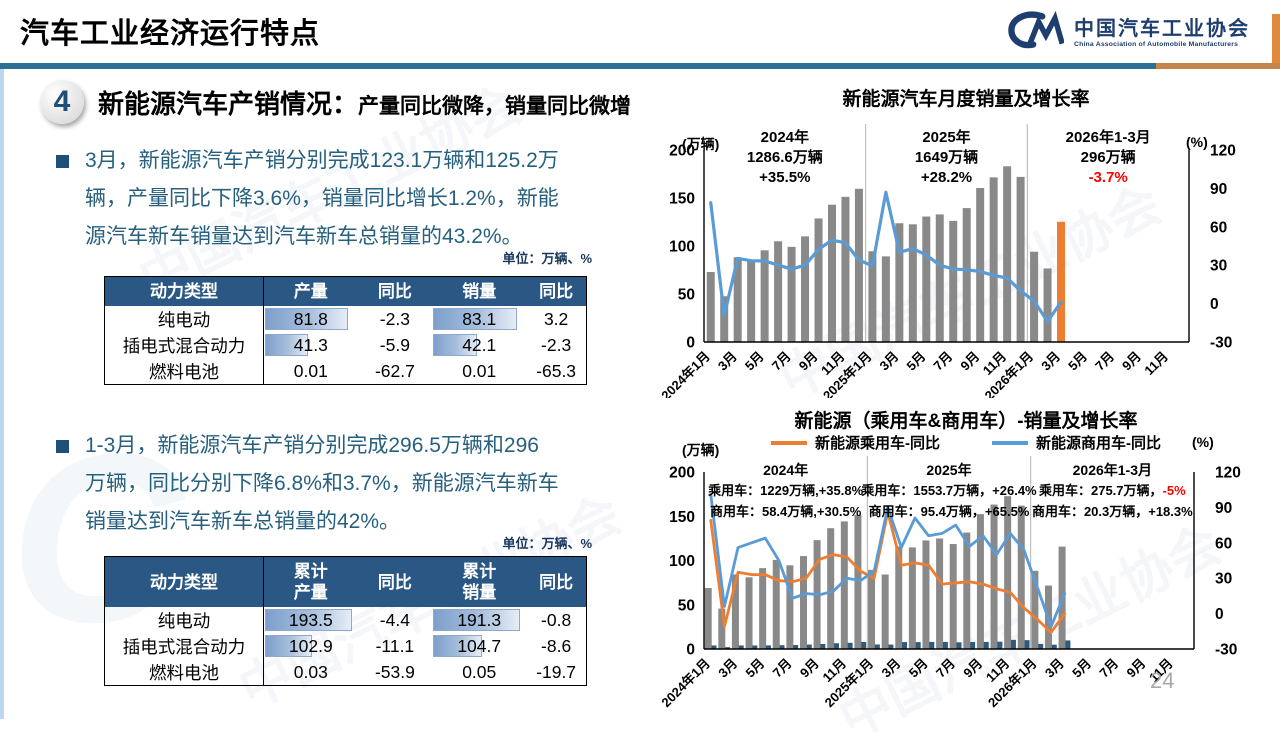 The height and width of the screenshot is (752, 1280). What do you see at coordinates (479, 581) in the screenshot?
I see `table-header-cell: 累计 销量` at bounding box center [479, 581].